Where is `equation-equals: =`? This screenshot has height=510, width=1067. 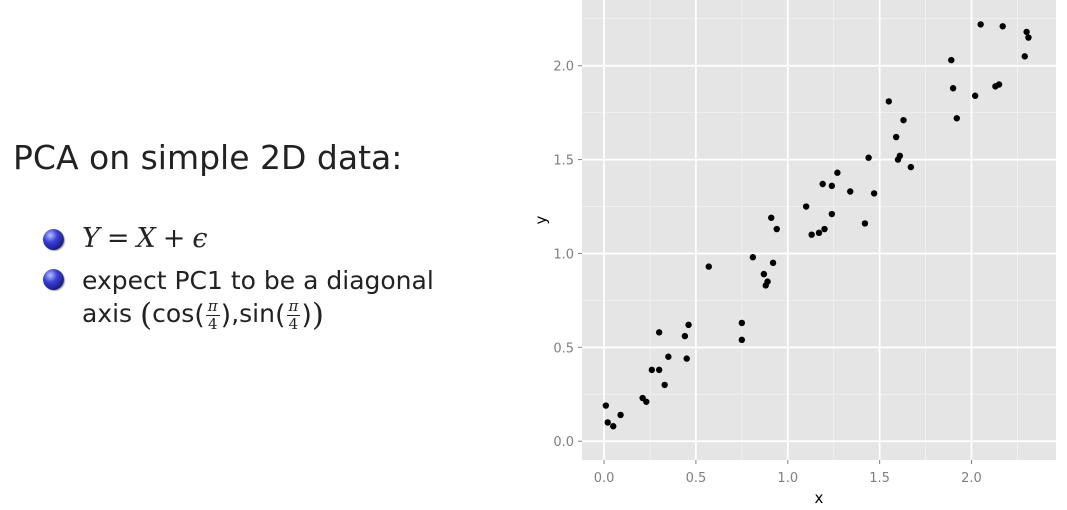 equation-equals: = is located at coordinates (118, 238).